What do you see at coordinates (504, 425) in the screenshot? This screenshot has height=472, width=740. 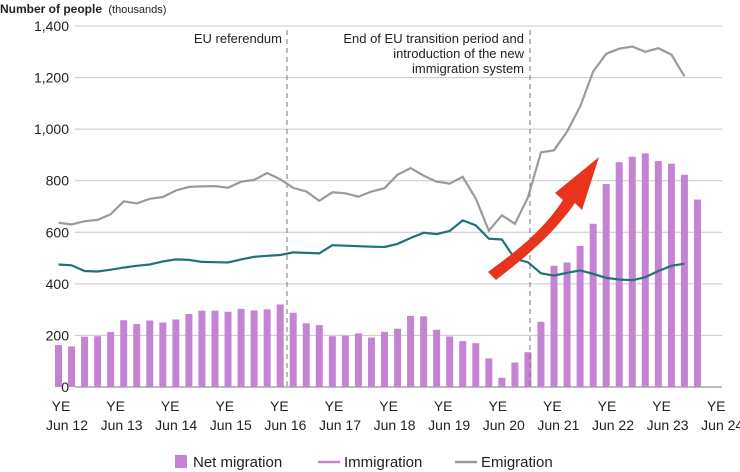 I see `x-tick-label-bottom: Jun 20` at bounding box center [504, 425].